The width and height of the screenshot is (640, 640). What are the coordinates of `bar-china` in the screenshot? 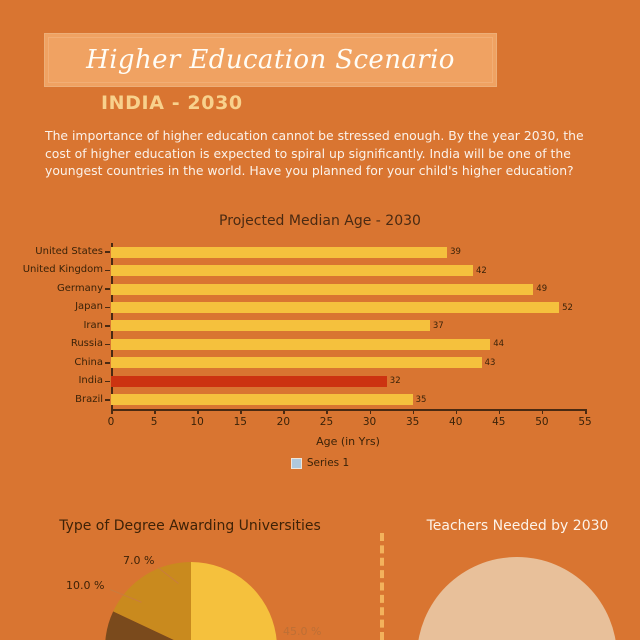 It's located at (296, 363).